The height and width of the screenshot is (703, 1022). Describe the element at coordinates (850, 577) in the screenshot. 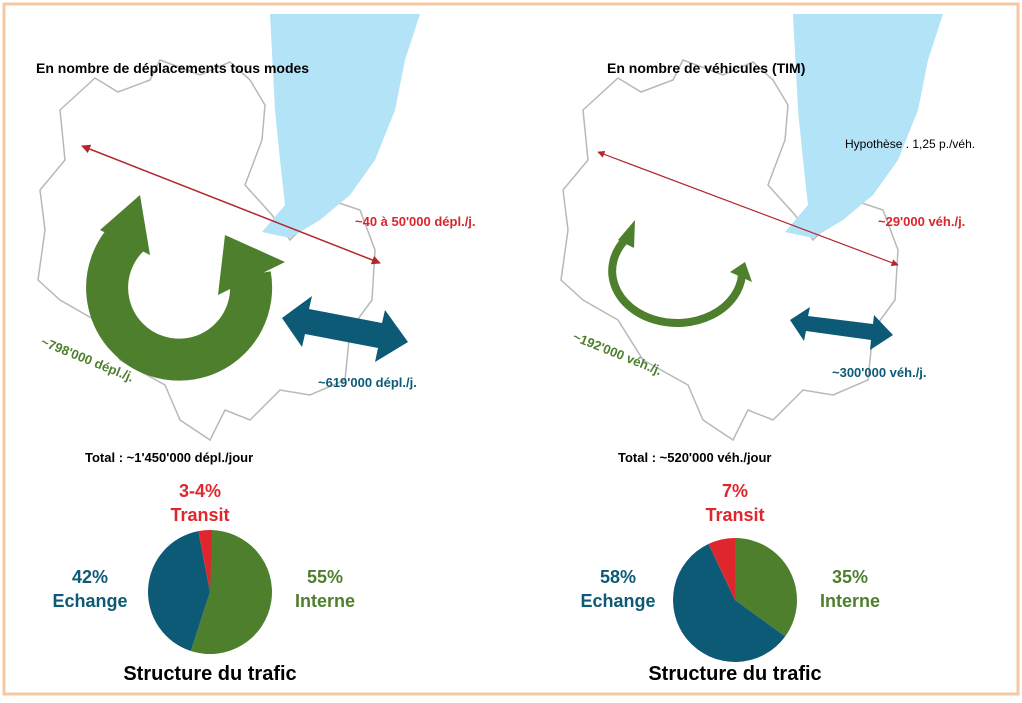

I see `pie-value-label: 35%` at that location.